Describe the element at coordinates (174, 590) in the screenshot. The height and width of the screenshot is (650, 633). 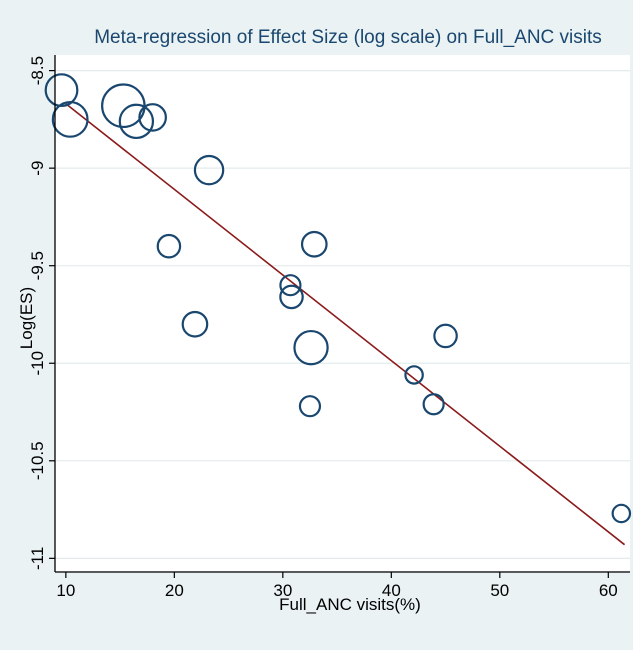
I see `x-tick-label: 20` at that location.